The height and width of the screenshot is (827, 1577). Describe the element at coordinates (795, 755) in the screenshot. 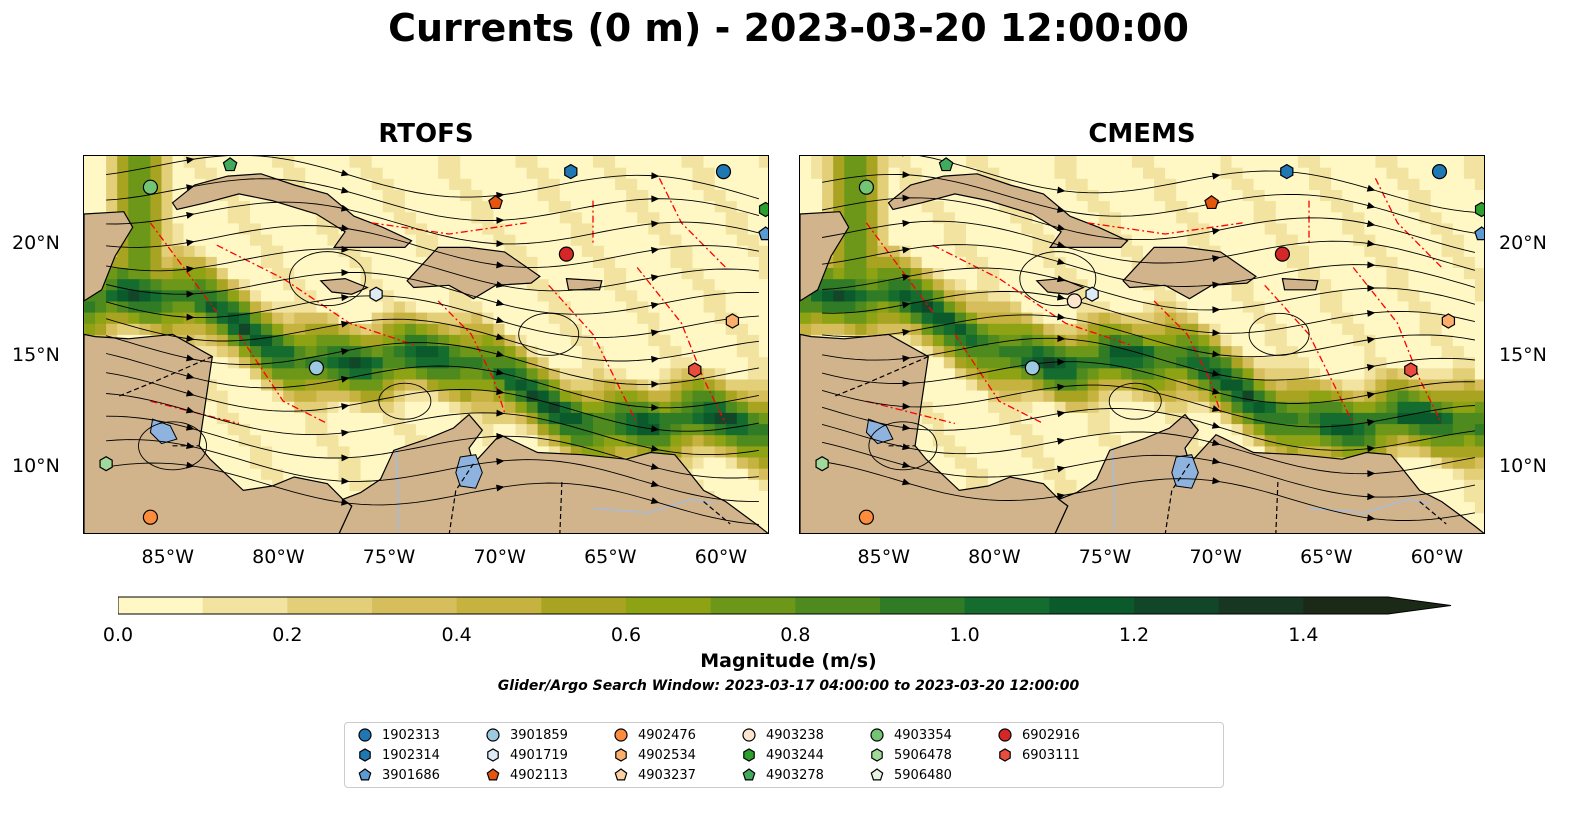

I see `legend-label: 4903244` at that location.